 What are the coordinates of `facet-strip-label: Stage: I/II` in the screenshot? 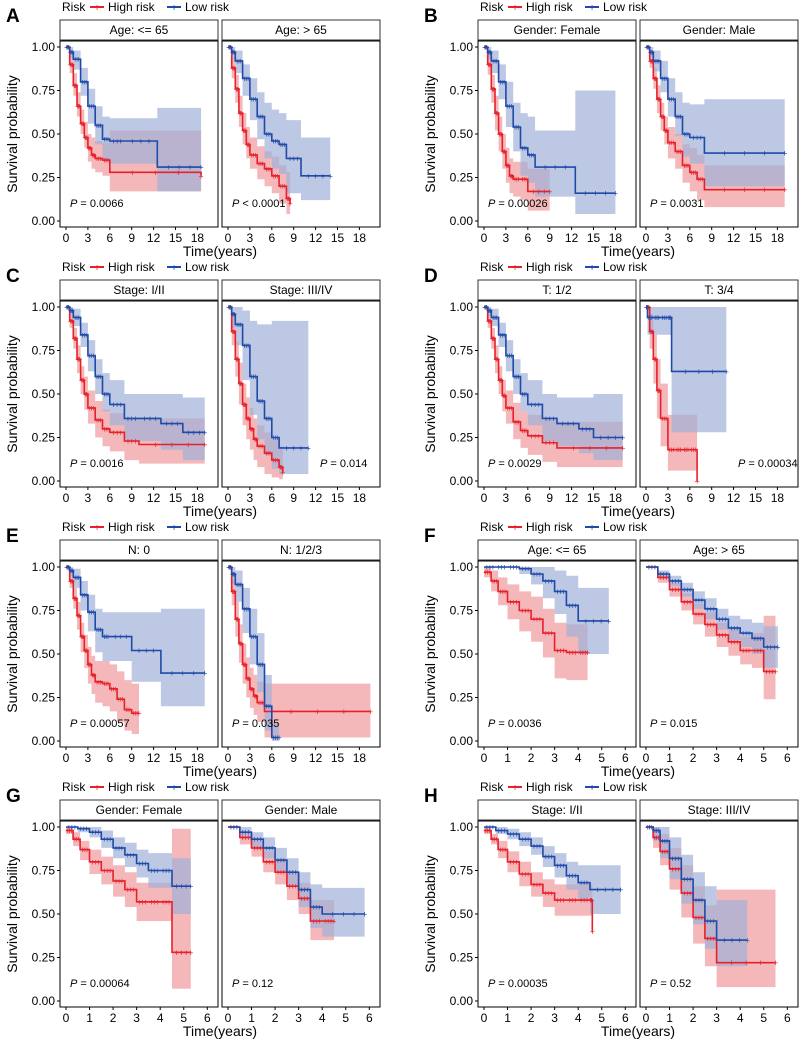 It's located at (138, 290).